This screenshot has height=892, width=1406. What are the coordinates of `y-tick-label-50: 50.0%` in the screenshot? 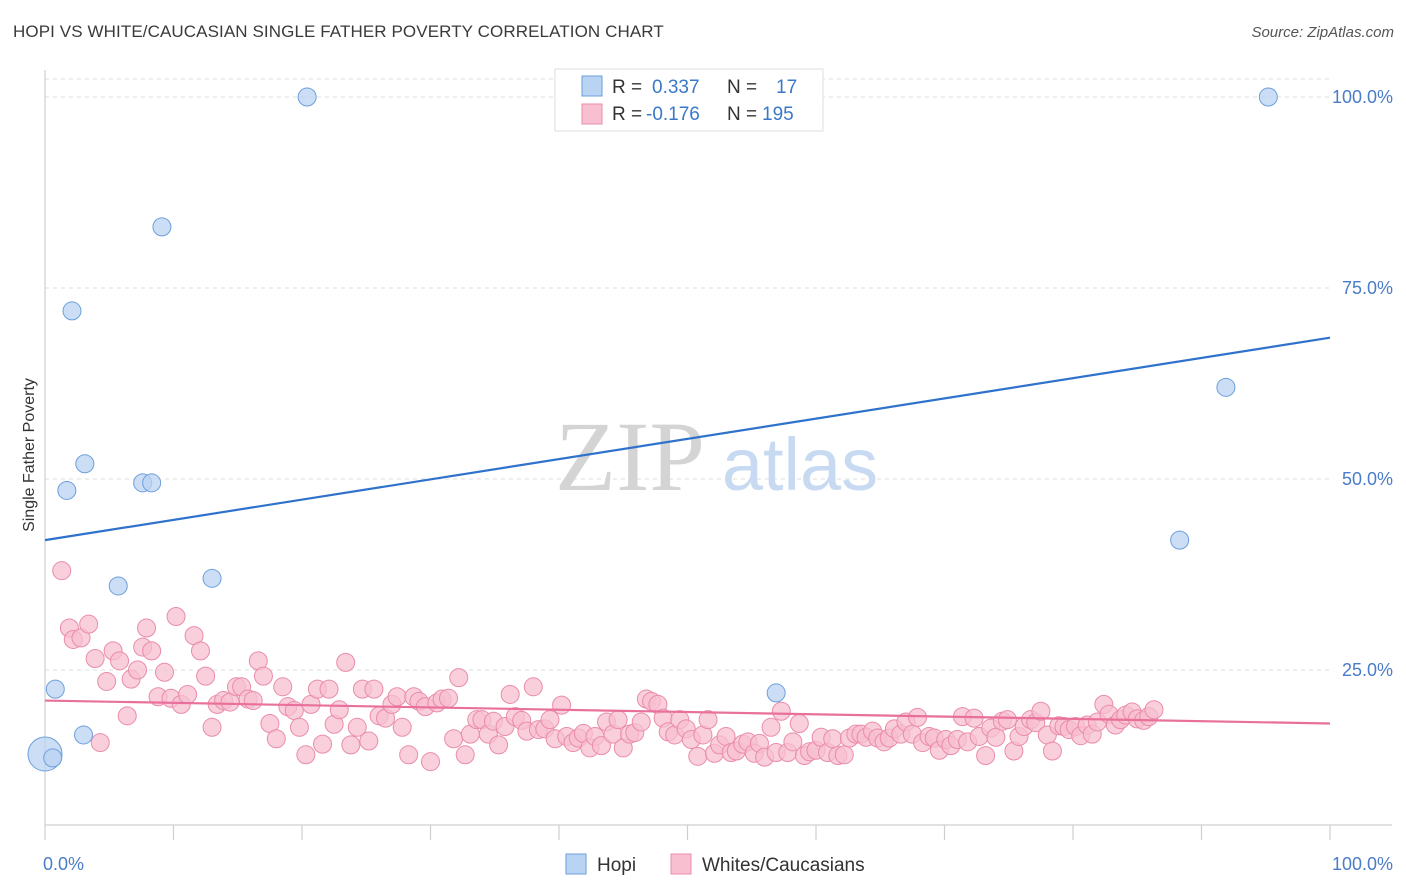 It's located at (1367, 479).